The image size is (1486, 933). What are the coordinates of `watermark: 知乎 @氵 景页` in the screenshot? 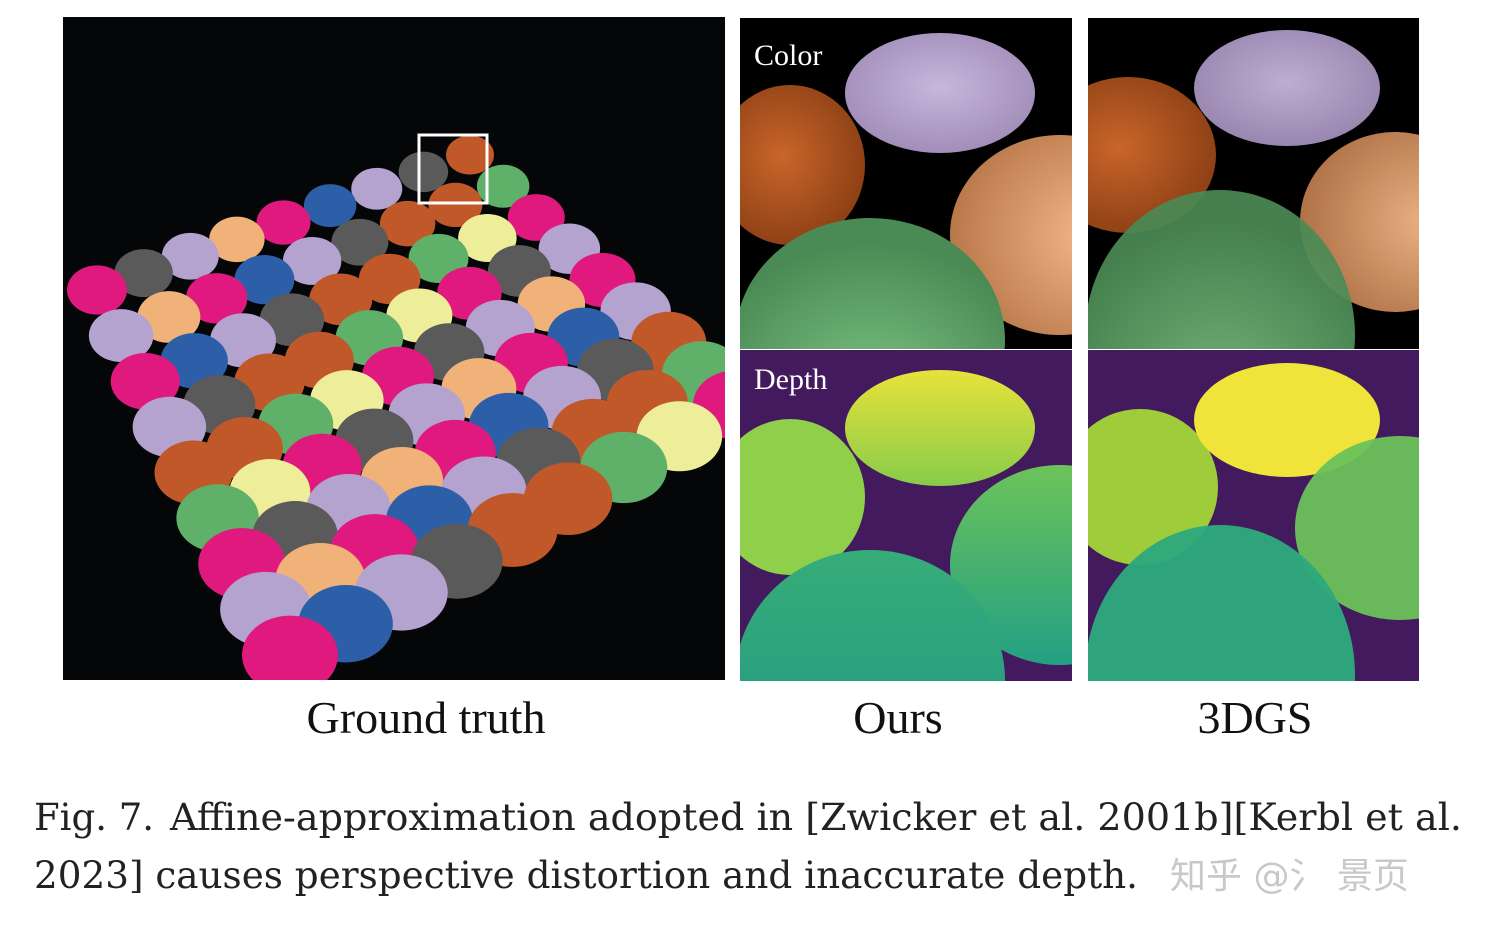 It's located at (1289, 876).